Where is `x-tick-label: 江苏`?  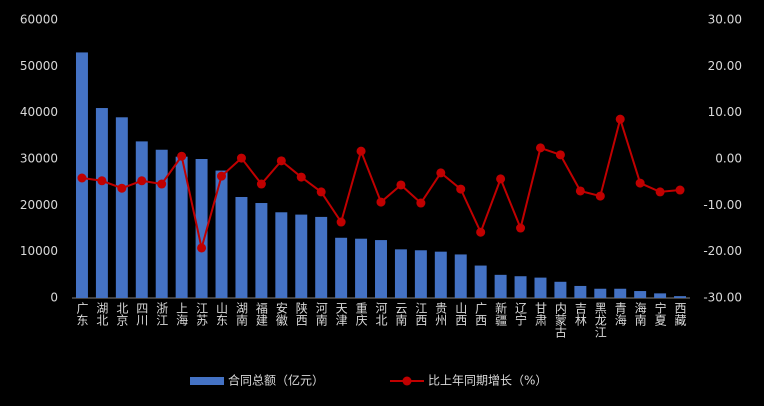
x-tick-label: 江苏 is located at coordinates (202, 314).